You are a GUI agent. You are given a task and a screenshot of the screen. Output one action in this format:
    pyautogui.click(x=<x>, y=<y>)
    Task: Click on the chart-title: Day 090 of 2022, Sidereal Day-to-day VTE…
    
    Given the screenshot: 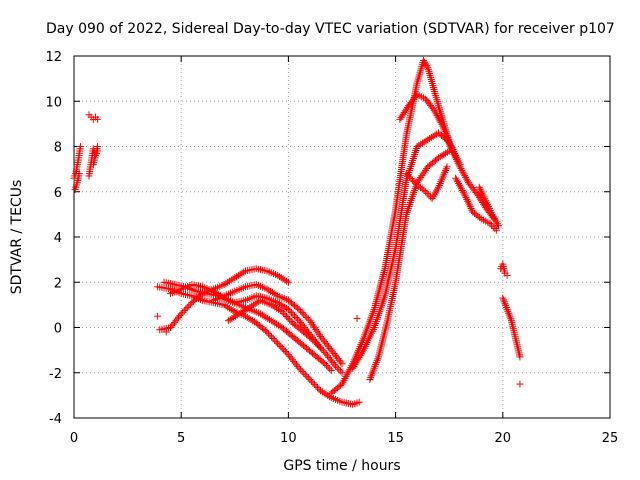 What is the action you would take?
    pyautogui.click(x=330, y=29)
    